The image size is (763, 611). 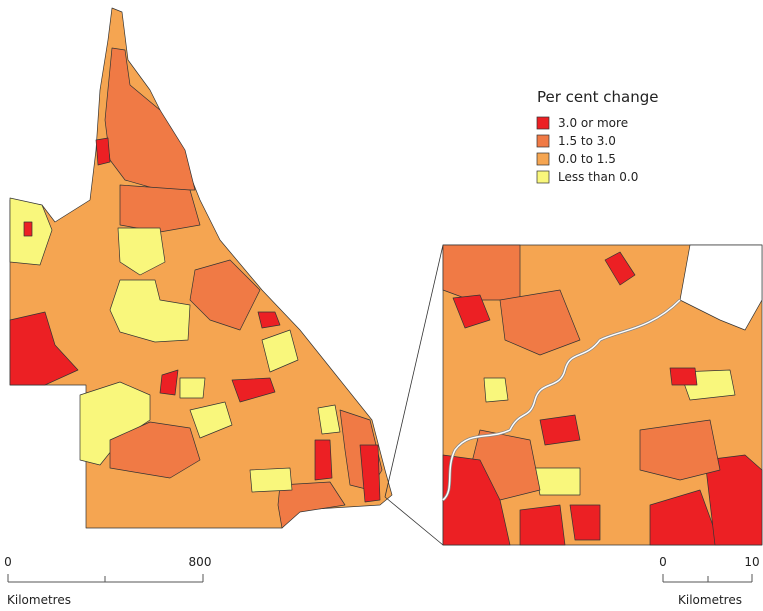 What do you see at coordinates (107, 581) in the screenshot?
I see `scale-bar: 0 800 Kilometres` at bounding box center [107, 581].